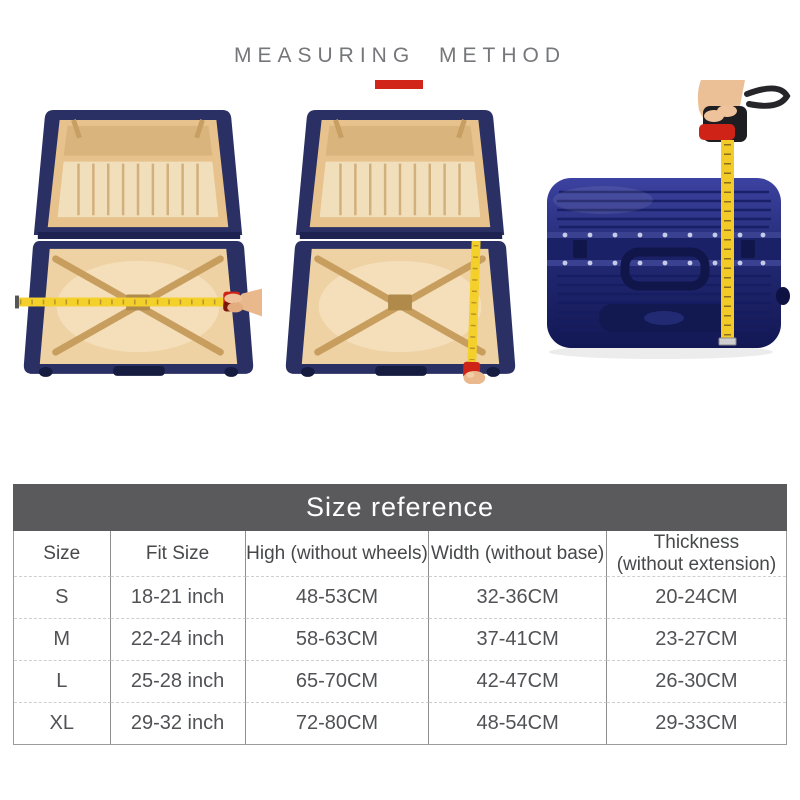 This screenshot has height=800, width=800. Describe the element at coordinates (337, 639) in the screenshot. I see `cell-m-high: 58-63CM` at that location.